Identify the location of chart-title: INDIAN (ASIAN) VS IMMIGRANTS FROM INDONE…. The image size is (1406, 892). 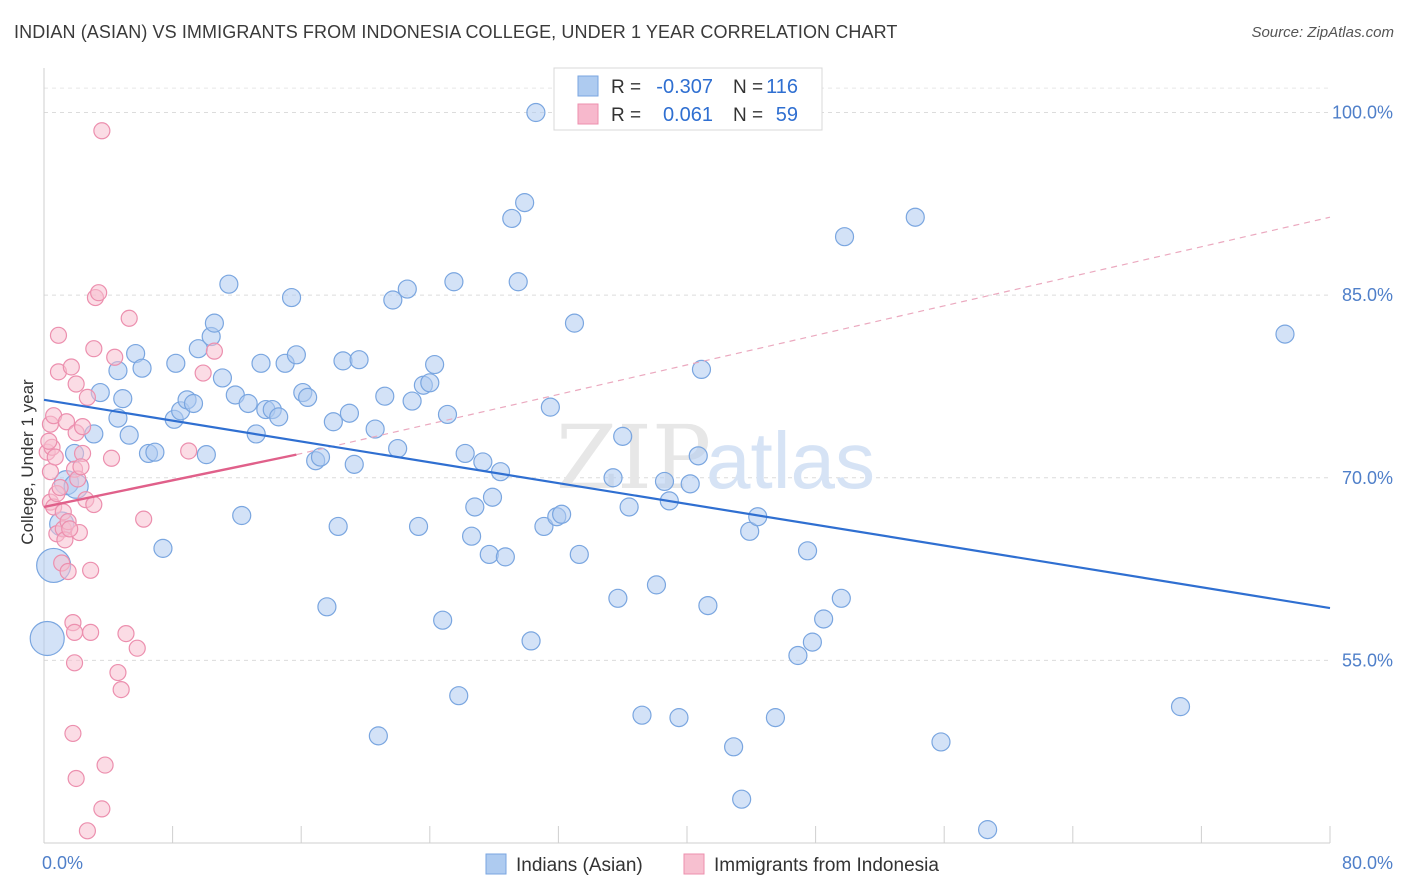
(456, 32).